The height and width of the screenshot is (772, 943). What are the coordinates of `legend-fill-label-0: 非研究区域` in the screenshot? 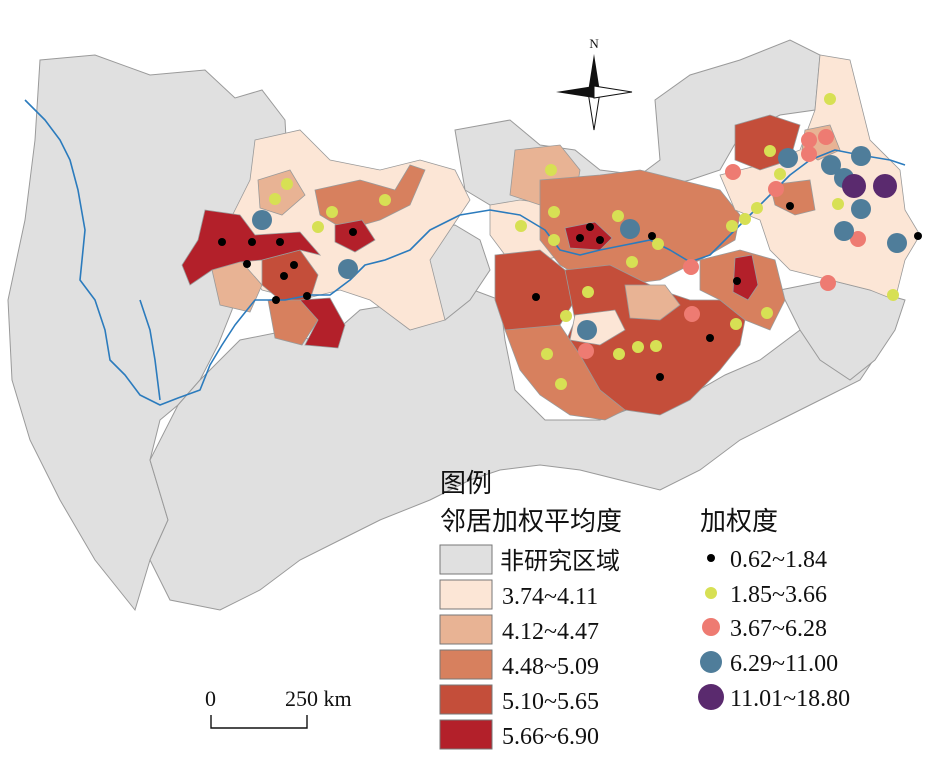 It's located at (560, 561).